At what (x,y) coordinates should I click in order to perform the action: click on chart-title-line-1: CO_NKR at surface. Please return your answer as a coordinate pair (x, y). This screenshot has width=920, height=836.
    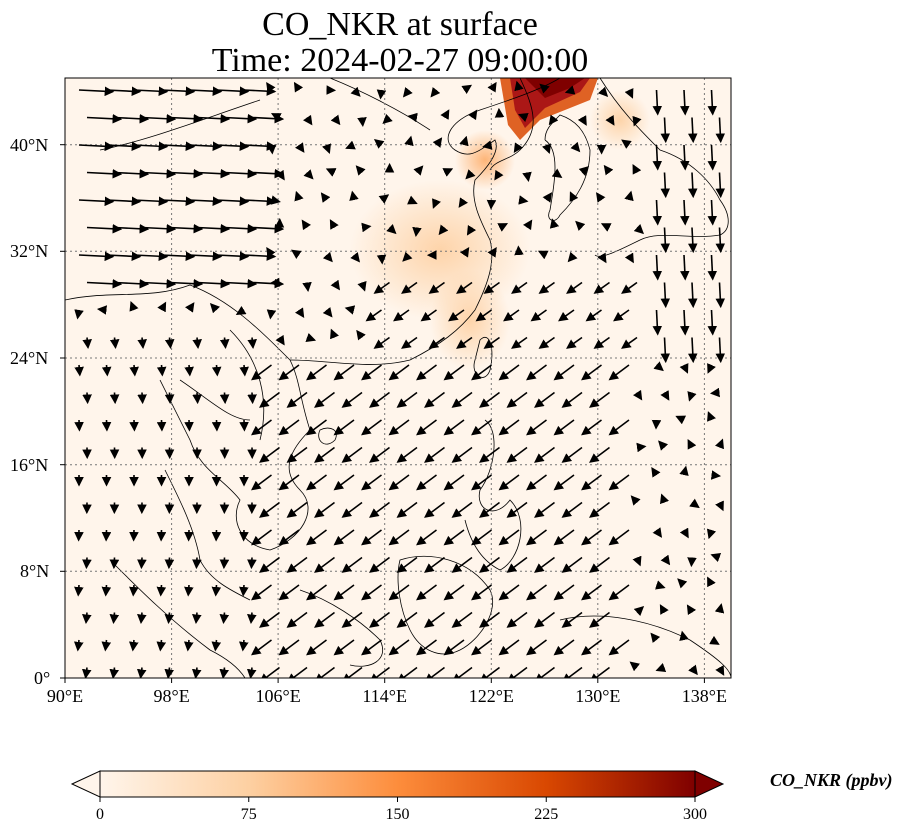
    Looking at the image, I should click on (400, 24).